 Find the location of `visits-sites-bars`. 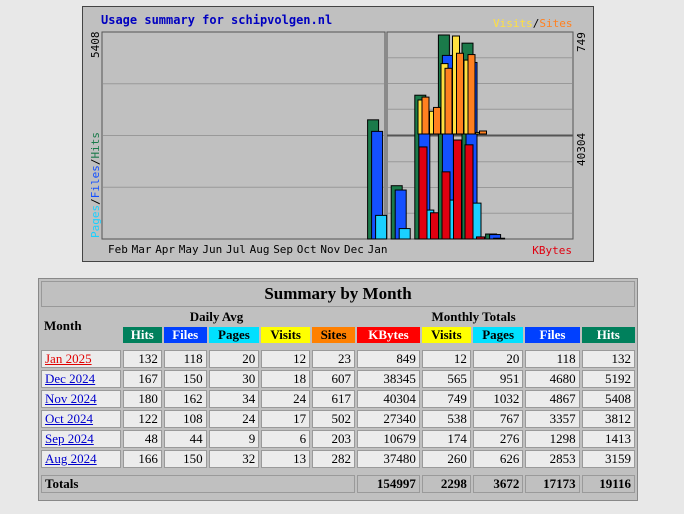

visits-sites-bars is located at coordinates (452, 85).